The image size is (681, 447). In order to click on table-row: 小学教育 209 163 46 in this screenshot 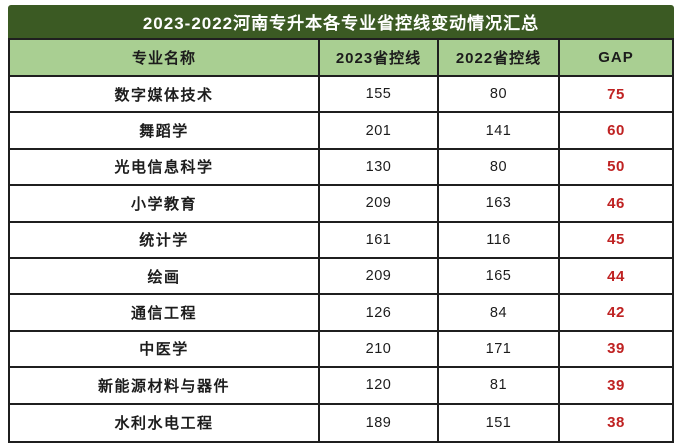, I will do `click(341, 204)`.